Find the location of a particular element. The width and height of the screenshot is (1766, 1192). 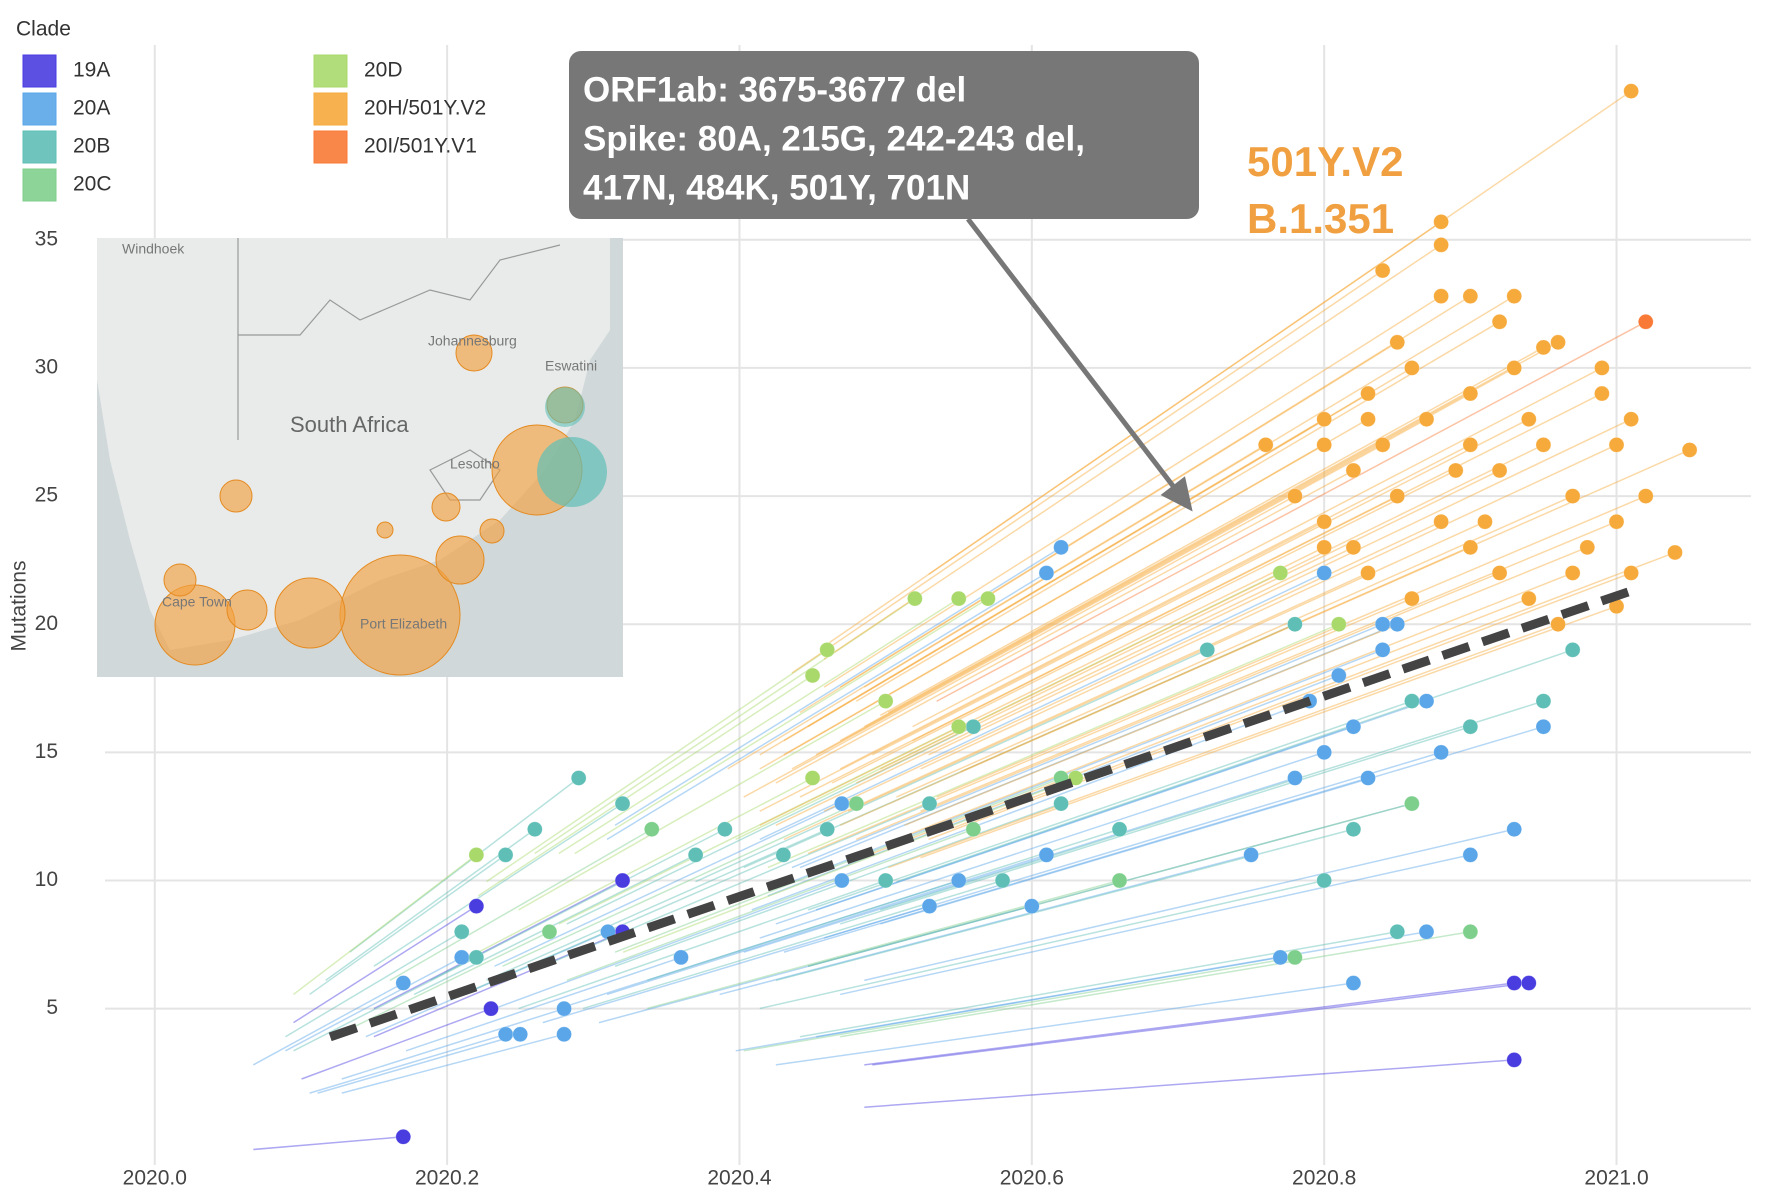

clade-label: B.1.351 is located at coordinates (1320, 218).